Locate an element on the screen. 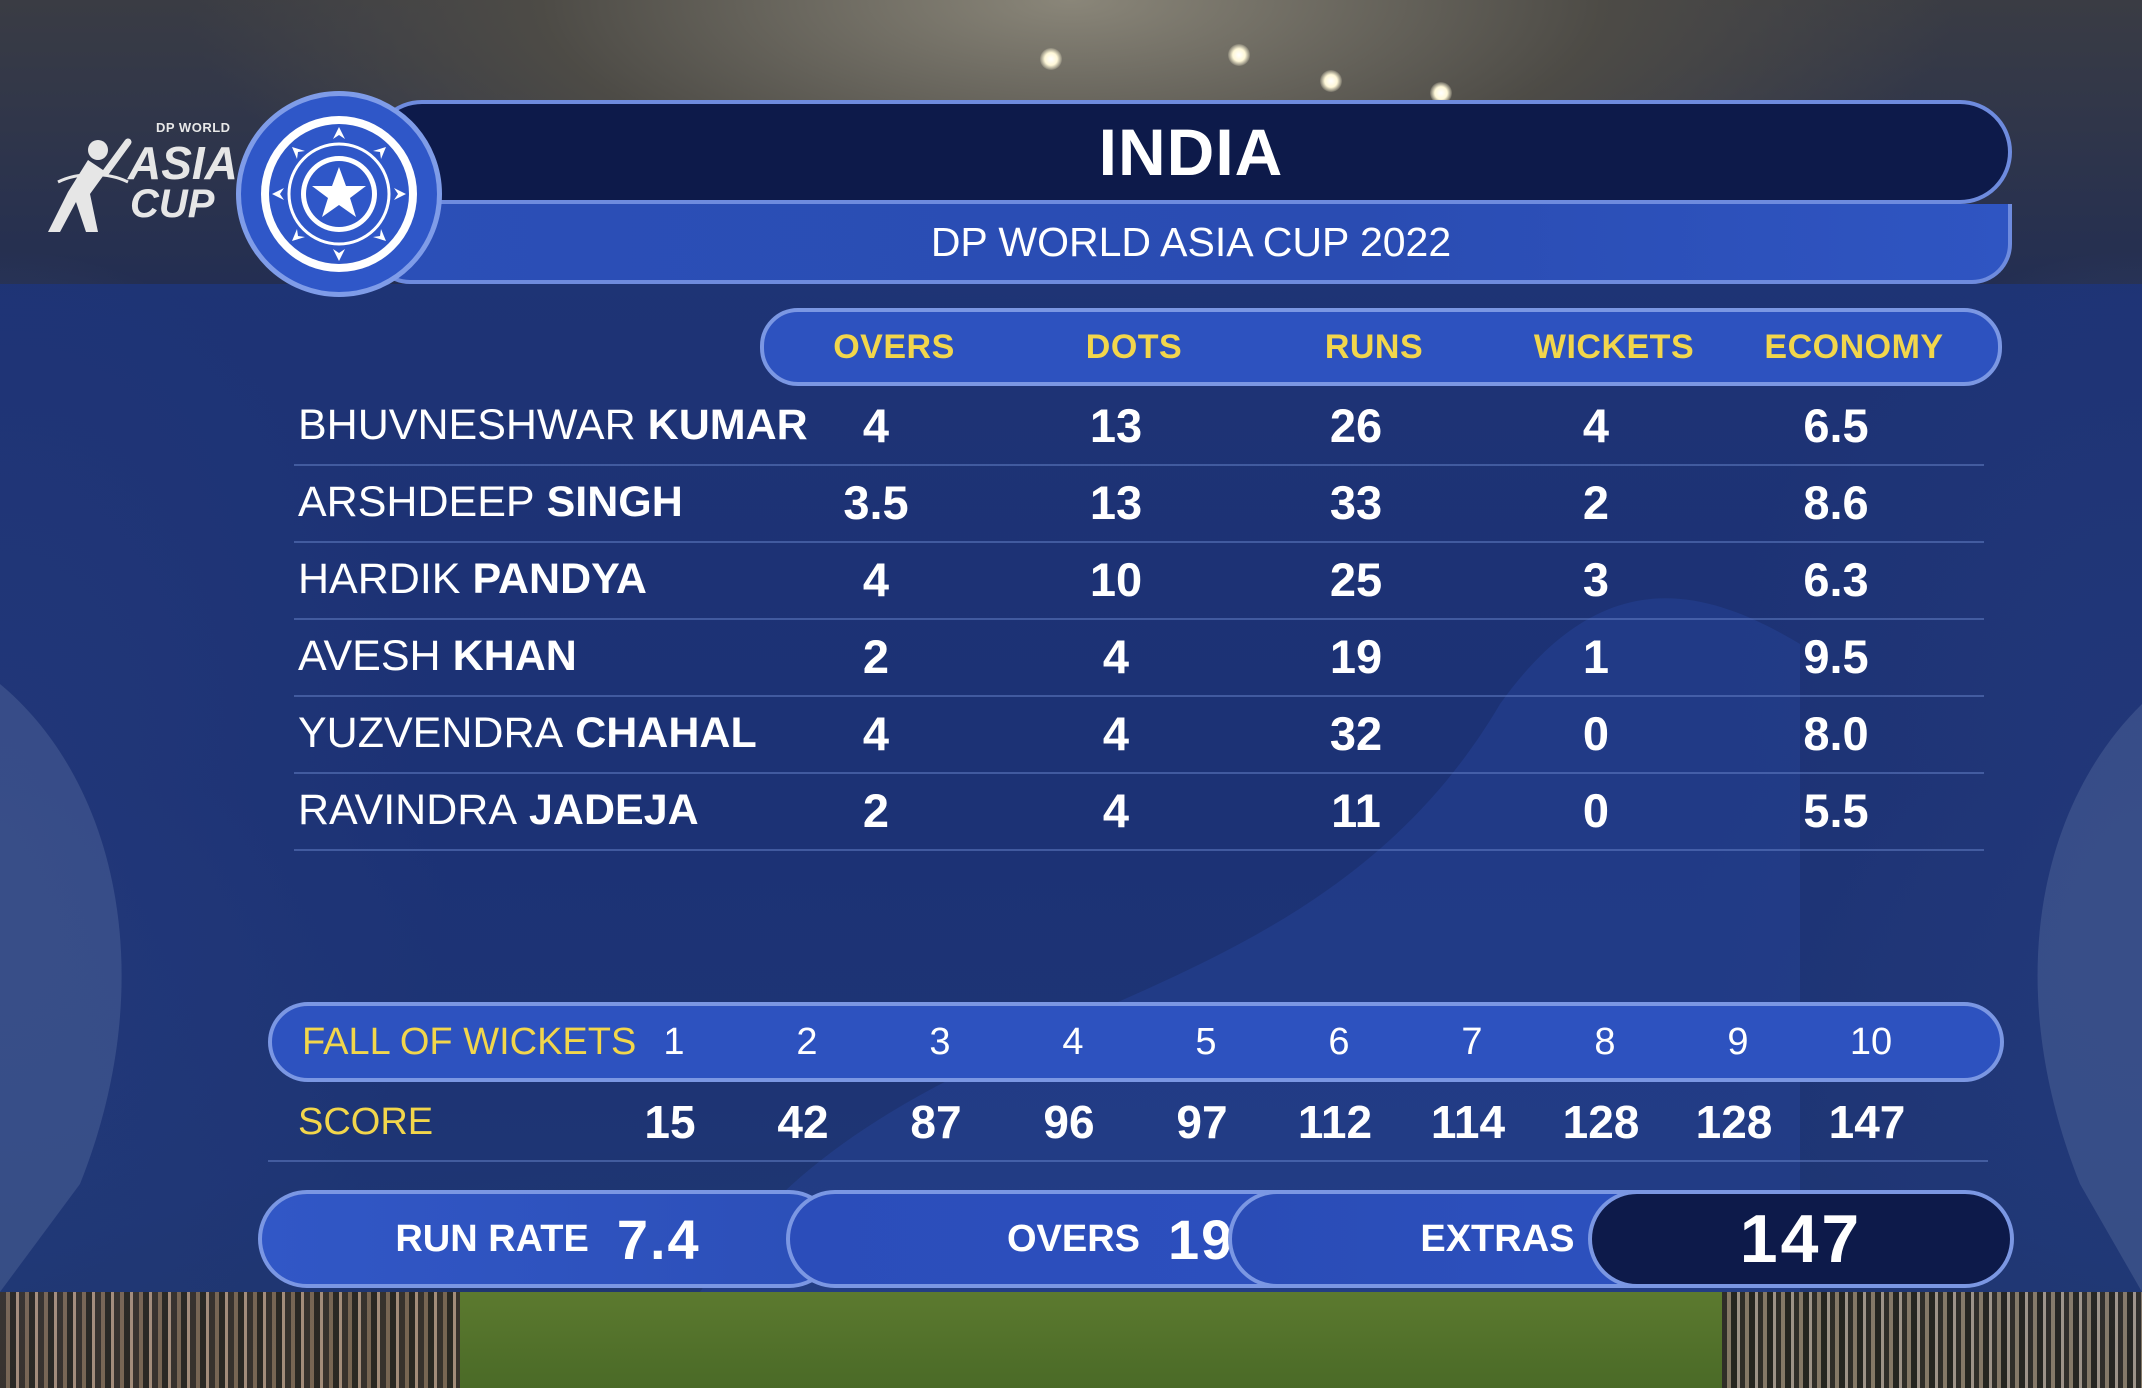 The image size is (2142, 1388). column-runs: RUNS is located at coordinates (1374, 346).